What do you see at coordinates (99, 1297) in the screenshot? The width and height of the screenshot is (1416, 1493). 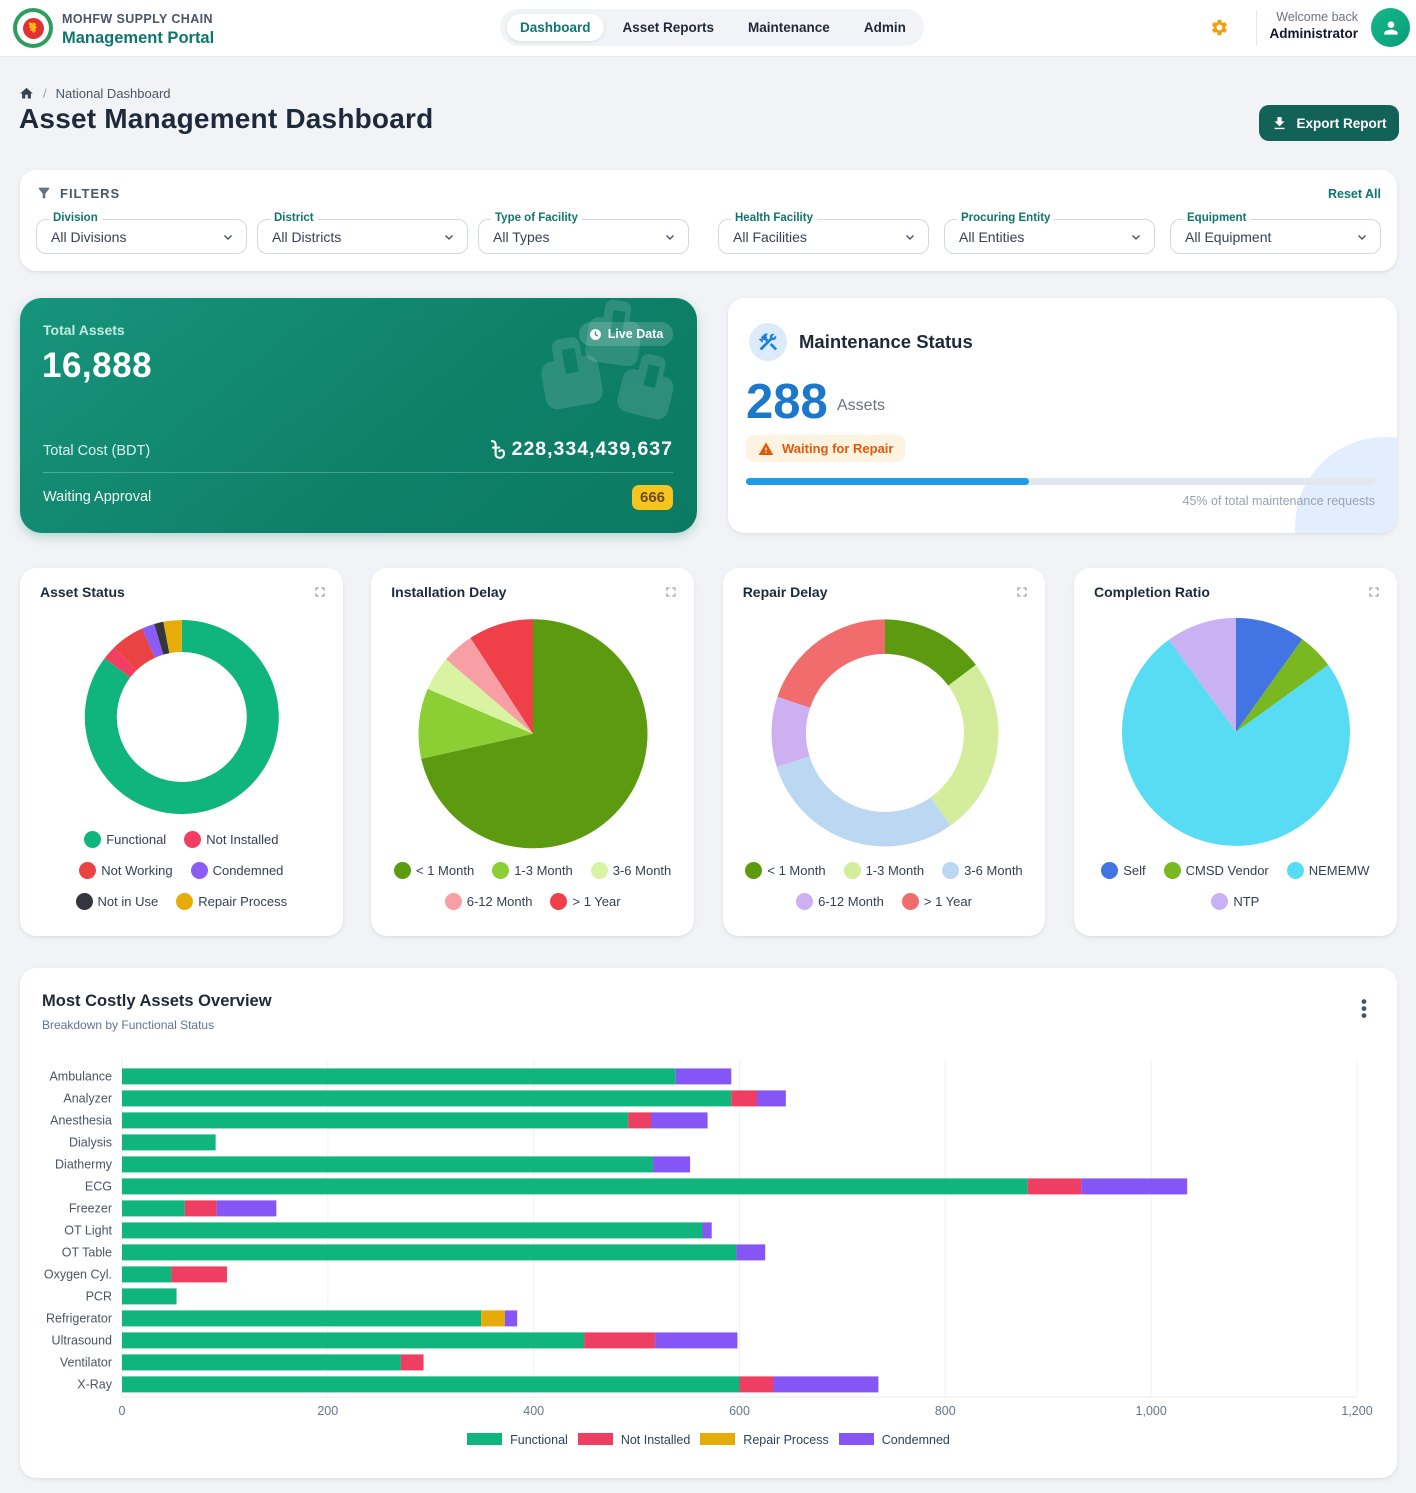 I see `svg-text: PCR` at bounding box center [99, 1297].